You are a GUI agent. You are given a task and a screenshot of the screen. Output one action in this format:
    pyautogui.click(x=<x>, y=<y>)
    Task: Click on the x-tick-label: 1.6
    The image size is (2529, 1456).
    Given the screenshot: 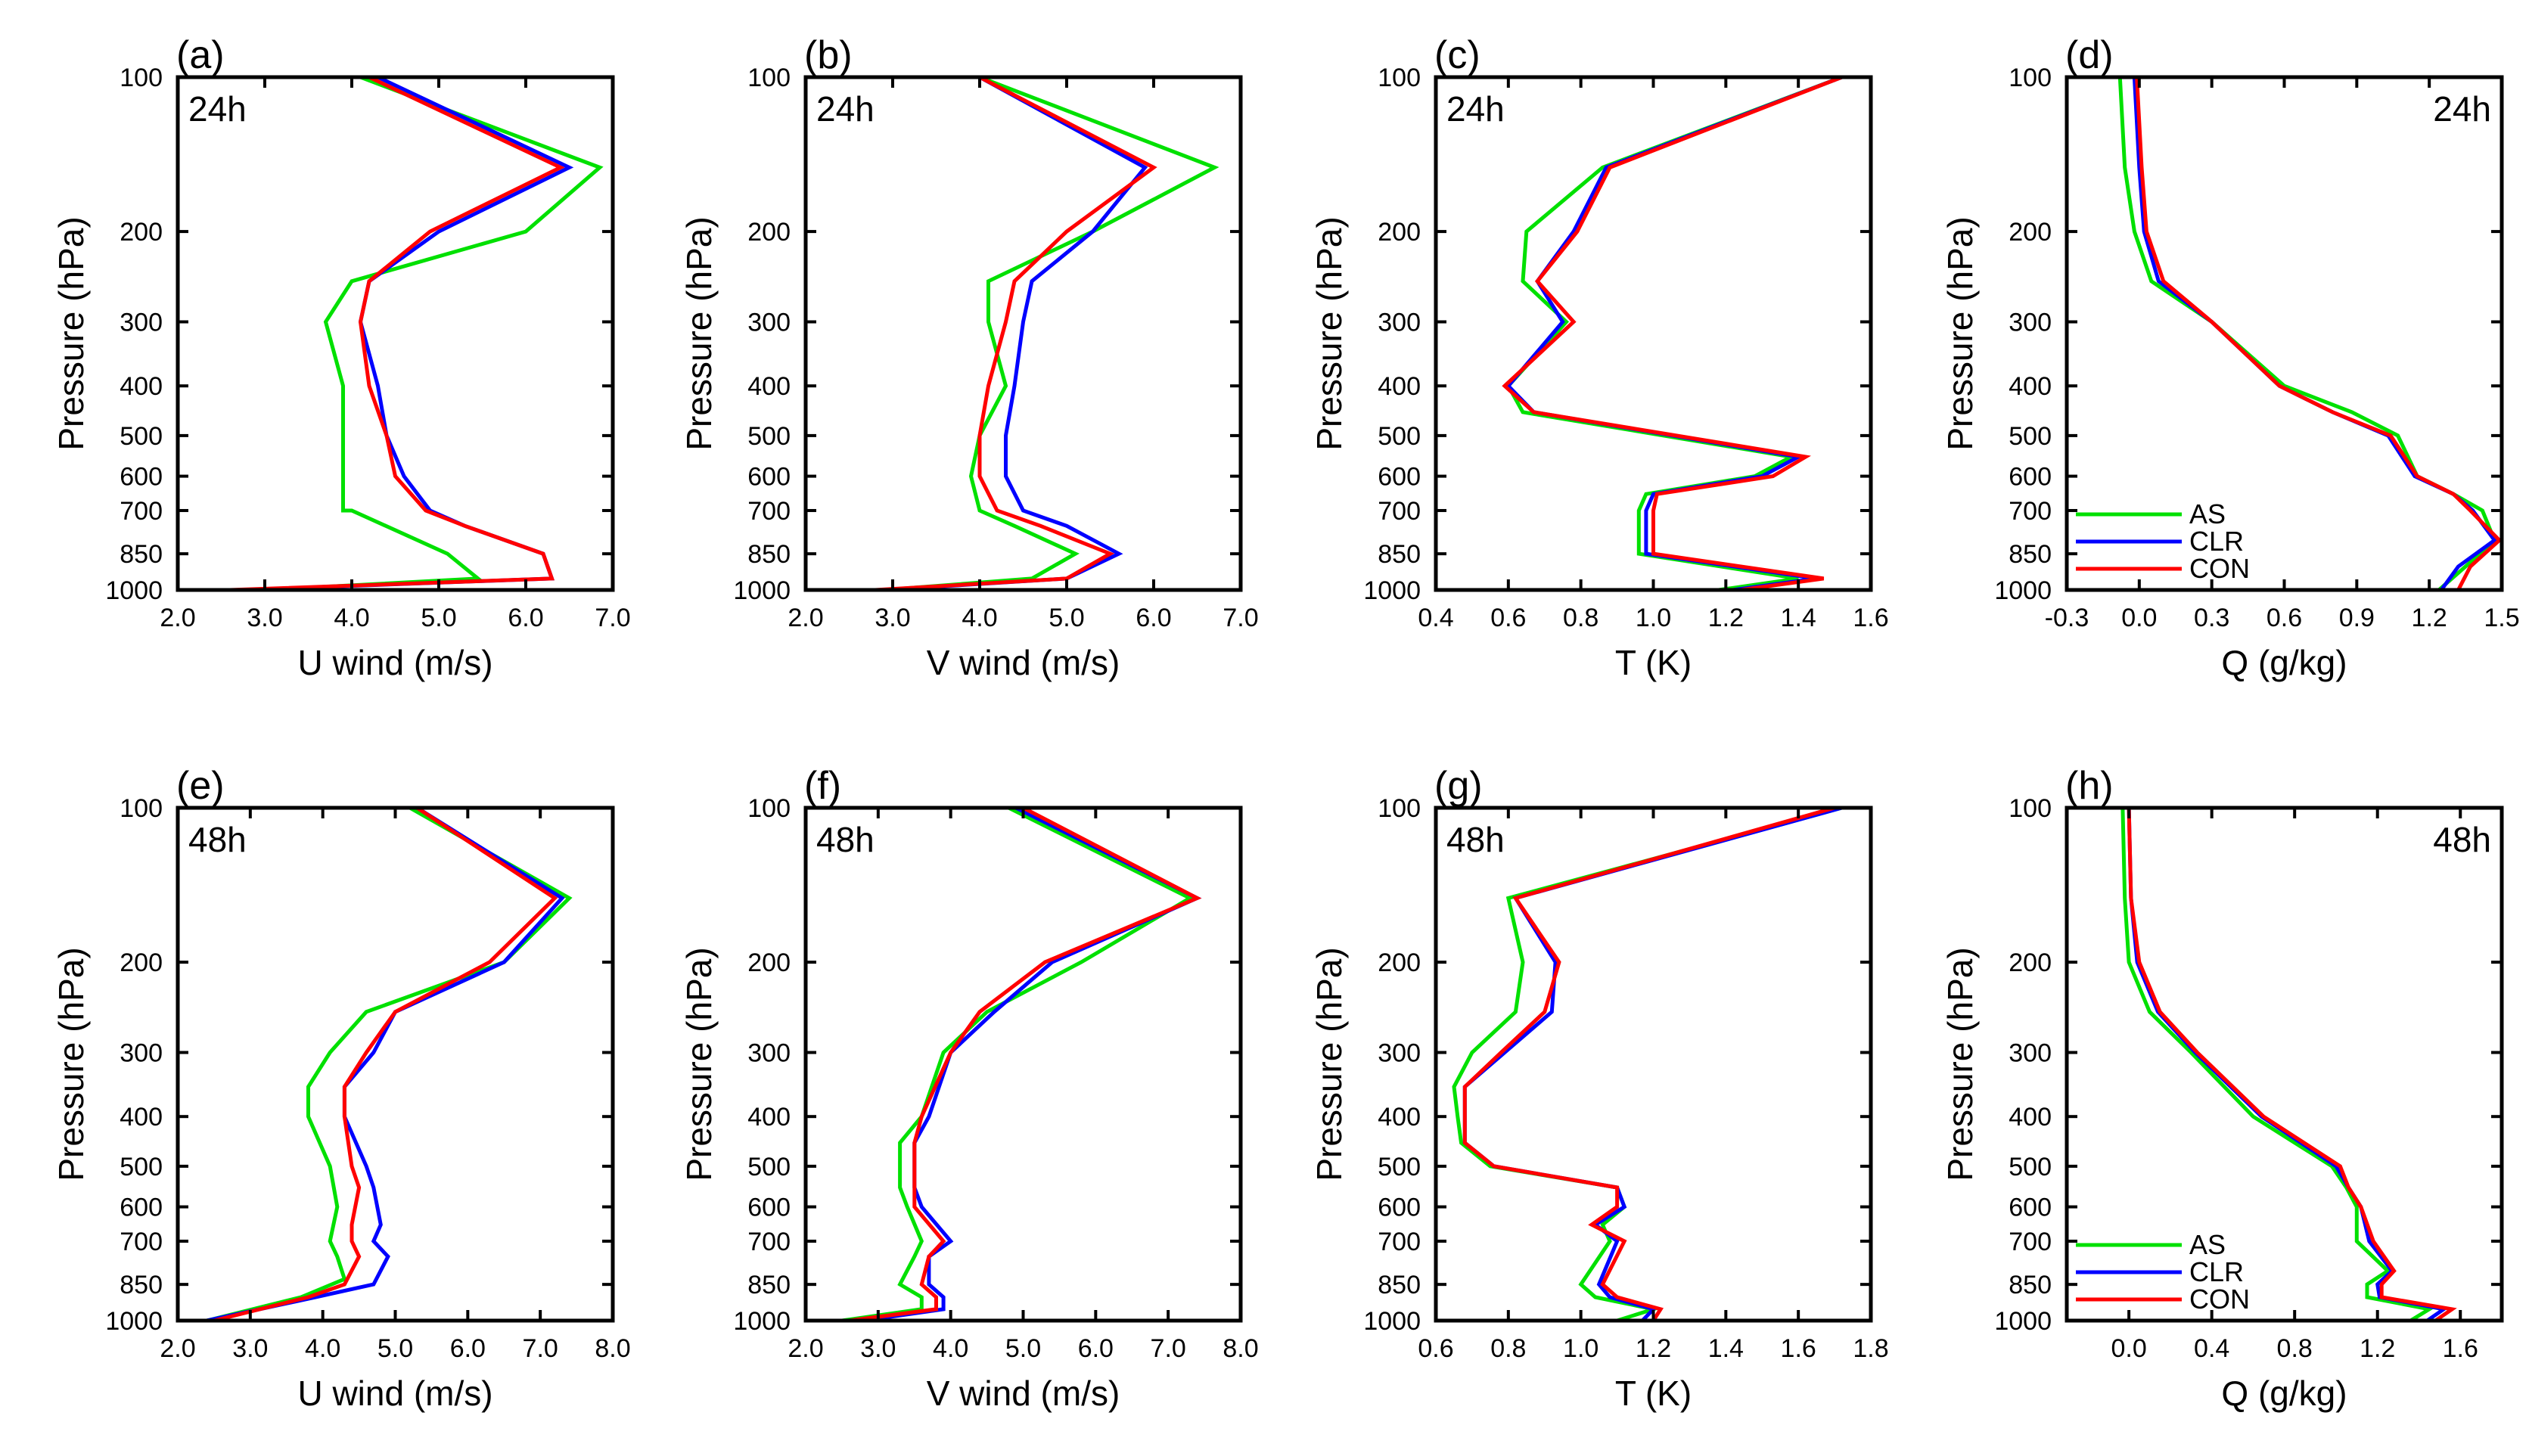 What is the action you would take?
    pyautogui.click(x=2460, y=1348)
    